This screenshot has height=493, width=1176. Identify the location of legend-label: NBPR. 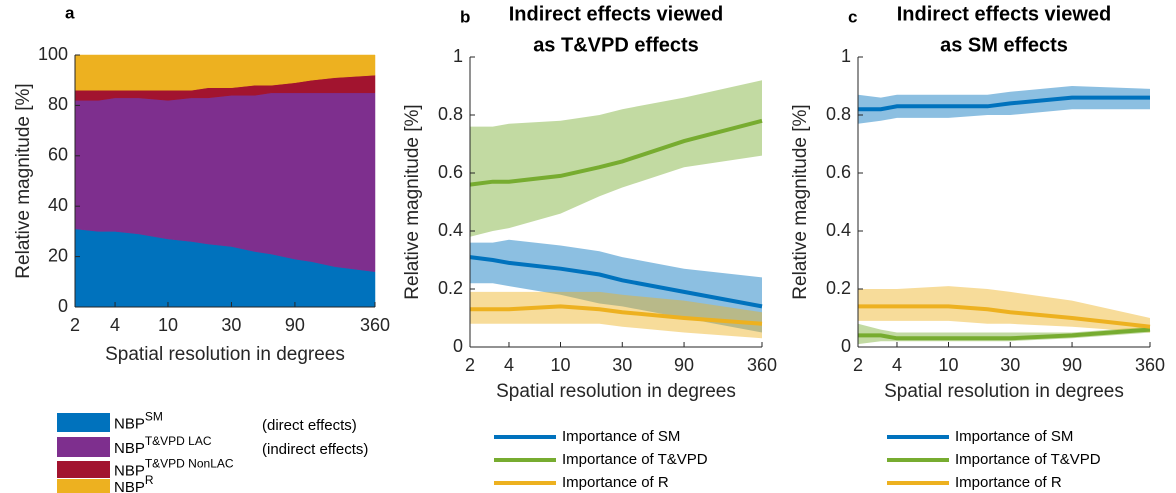
(134, 483).